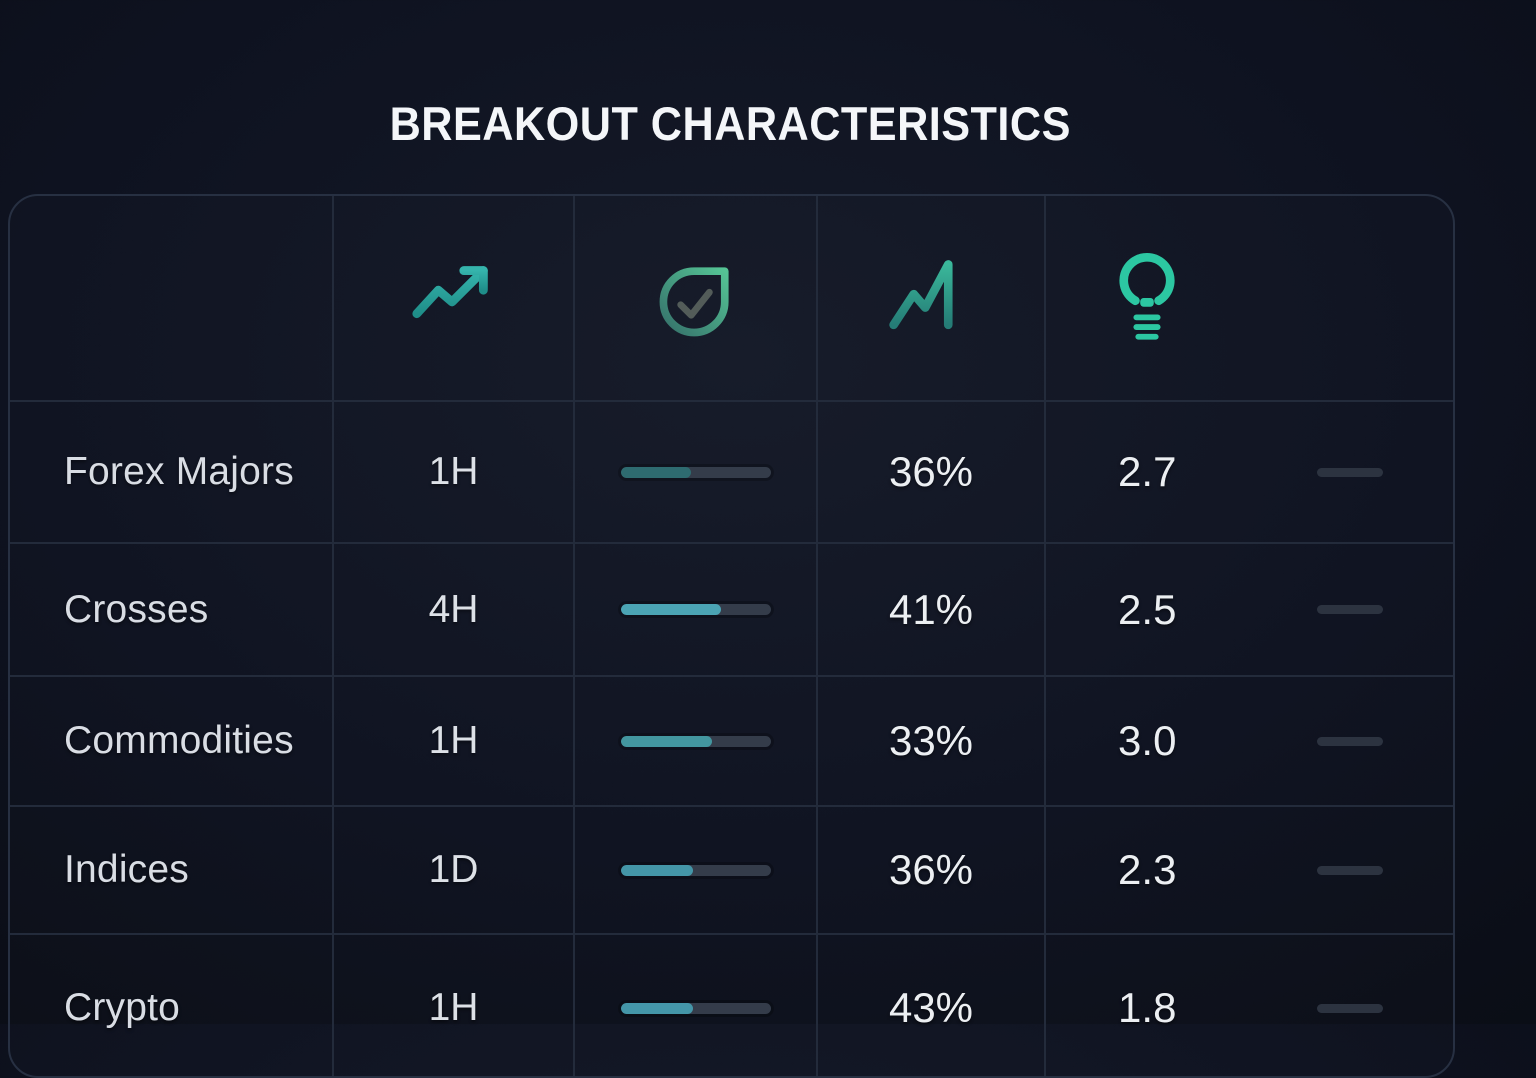 The image size is (1536, 1078). I want to click on page-title: BREAKOUT CHARACTERISTICS, so click(730, 123).